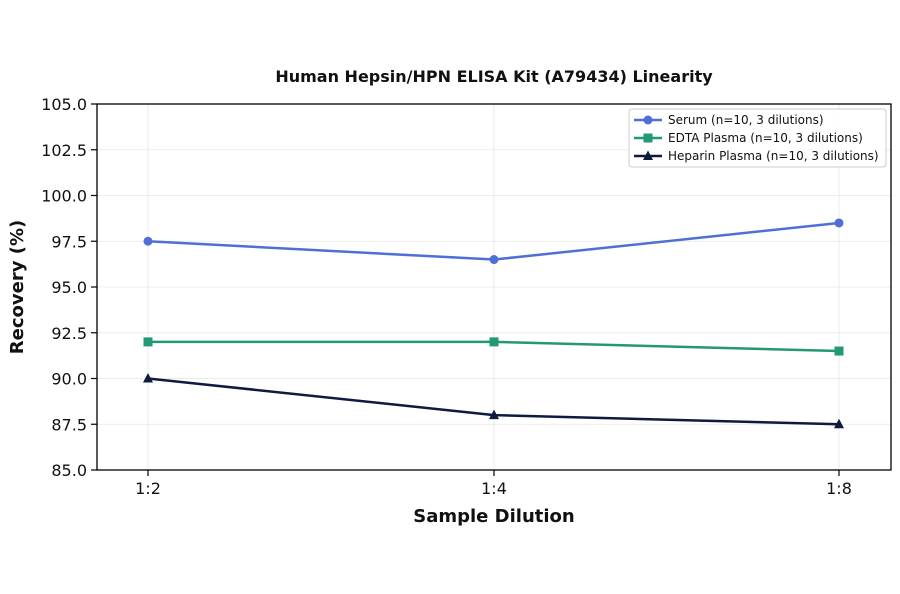  I want to click on y-axis: 85.0 87.5 90.0 92.5 95.0 97.5 100.0 102.5 105.0, so click(69, 287).